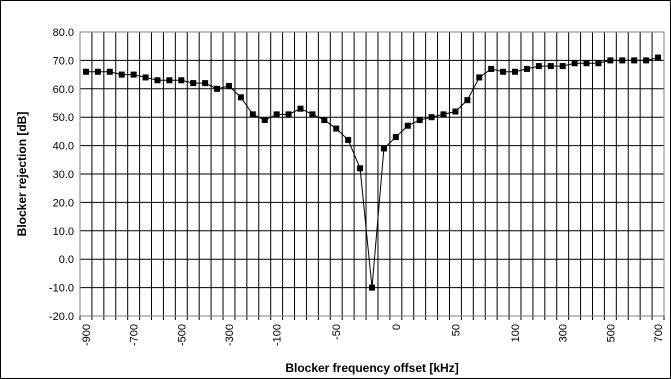 The width and height of the screenshot is (671, 379). What do you see at coordinates (659, 333) in the screenshot?
I see `x-tick-label: 700` at bounding box center [659, 333].